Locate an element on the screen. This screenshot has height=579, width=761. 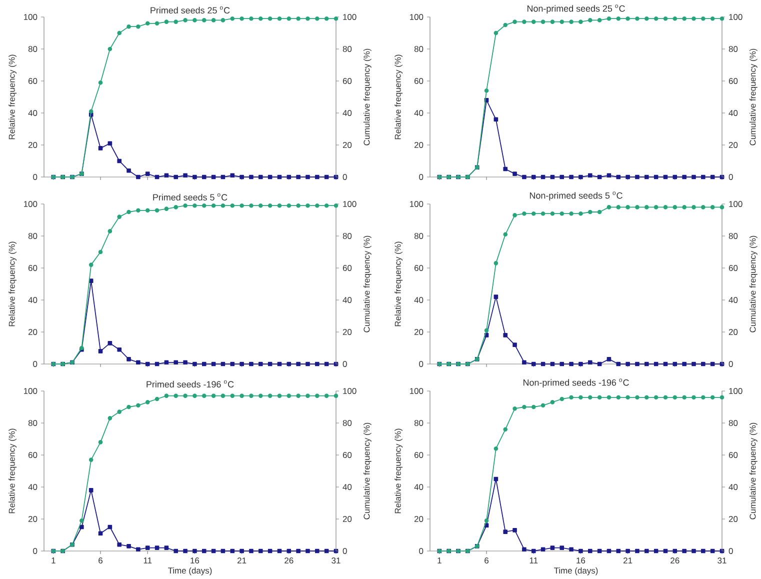
chart-title: Primed seeds 5 $^{o}$C is located at coordinates (190, 197).